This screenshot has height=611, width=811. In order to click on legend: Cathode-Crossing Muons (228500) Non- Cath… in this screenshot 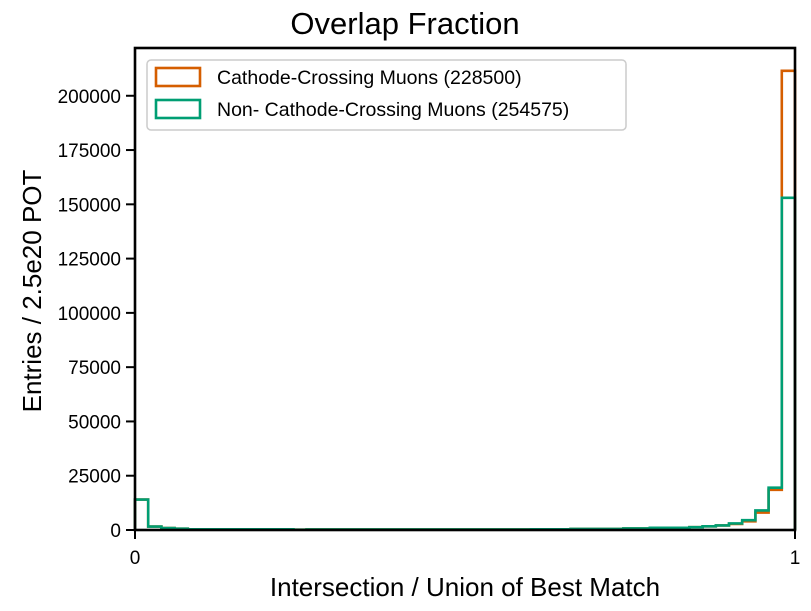, I will do `click(386, 95)`.